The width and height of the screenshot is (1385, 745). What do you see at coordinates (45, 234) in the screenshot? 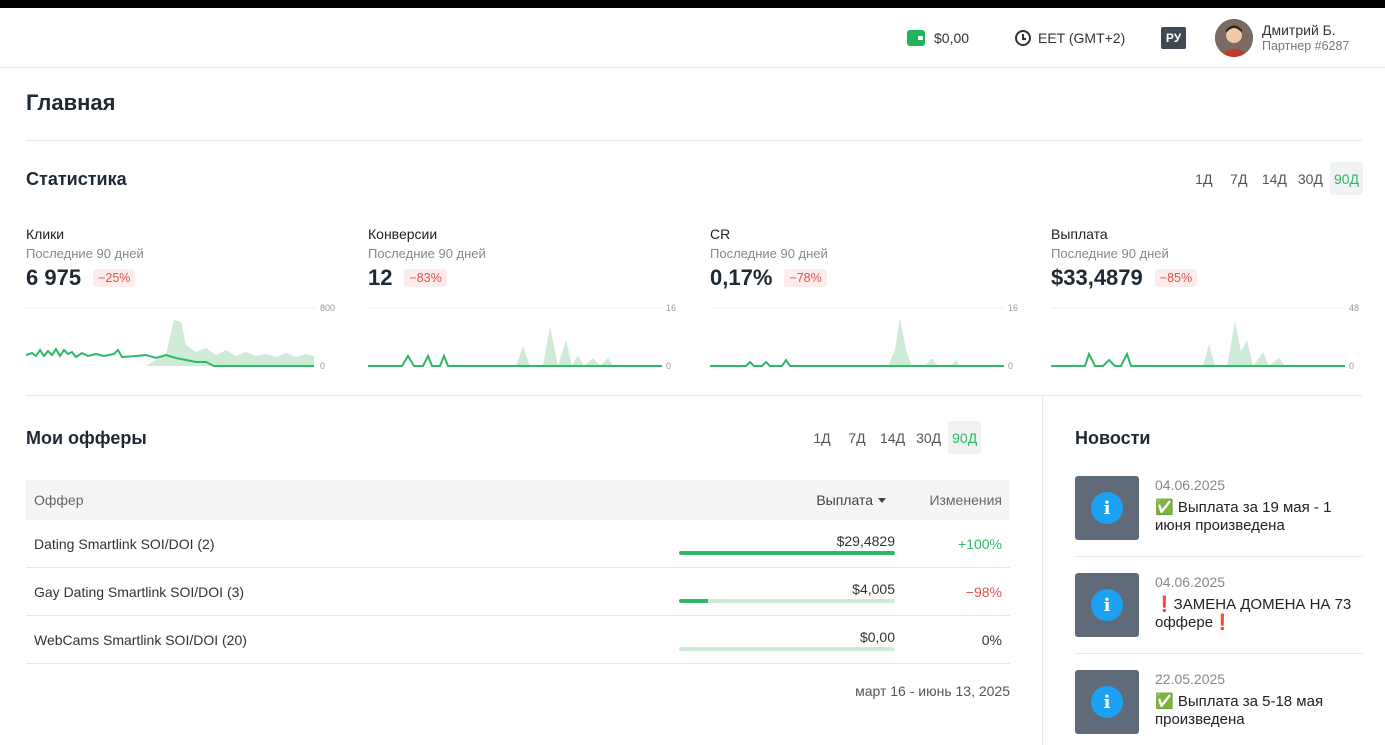
I see `kpi-label: Клики` at bounding box center [45, 234].